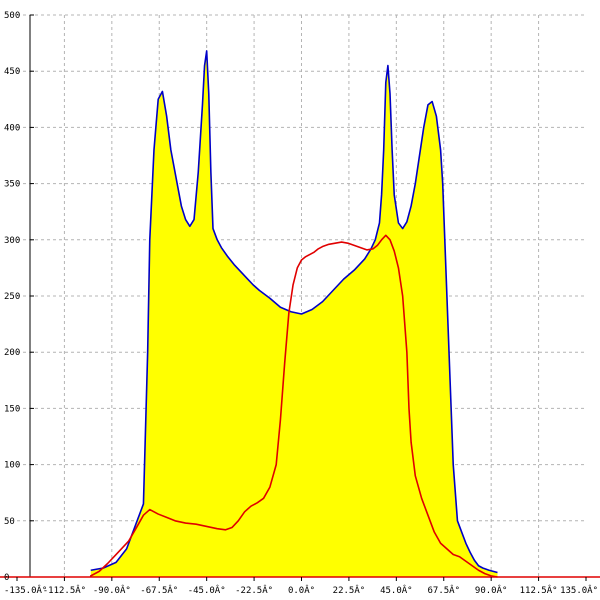 This screenshot has width=600, height=600. What do you see at coordinates (12, 16) in the screenshot?
I see `y-tick-label-10: 500` at bounding box center [12, 16].